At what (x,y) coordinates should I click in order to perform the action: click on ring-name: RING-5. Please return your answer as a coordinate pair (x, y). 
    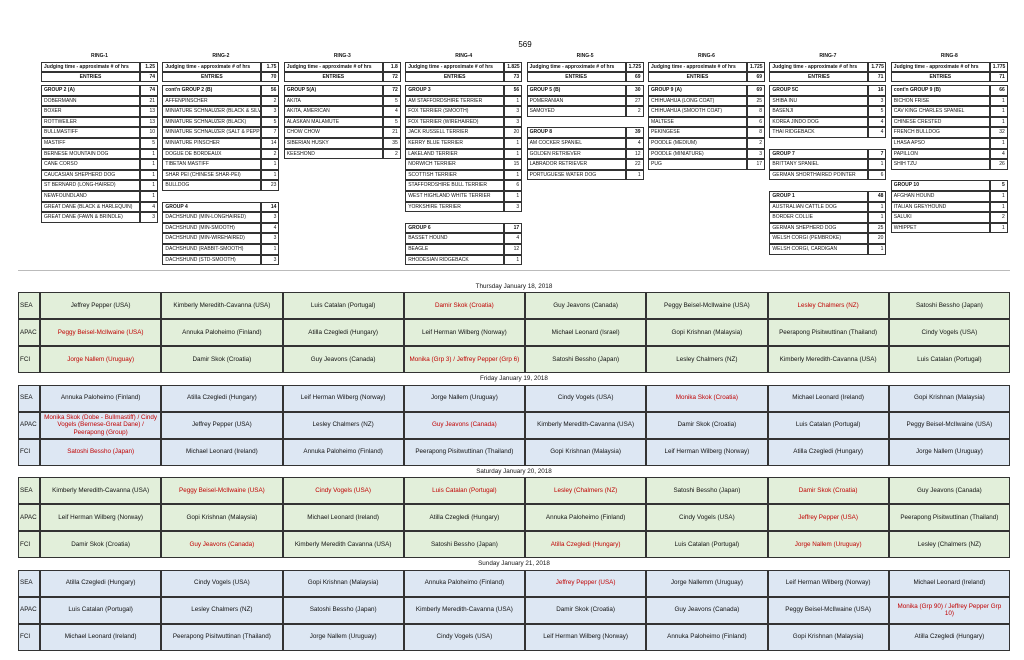
    Looking at the image, I should click on (585, 56).